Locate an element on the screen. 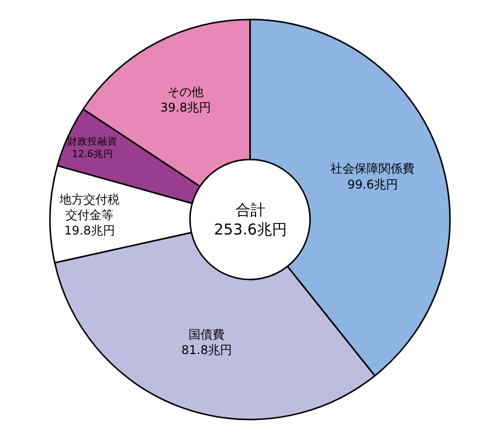  data-label: 81.8兆円 is located at coordinates (206, 349).